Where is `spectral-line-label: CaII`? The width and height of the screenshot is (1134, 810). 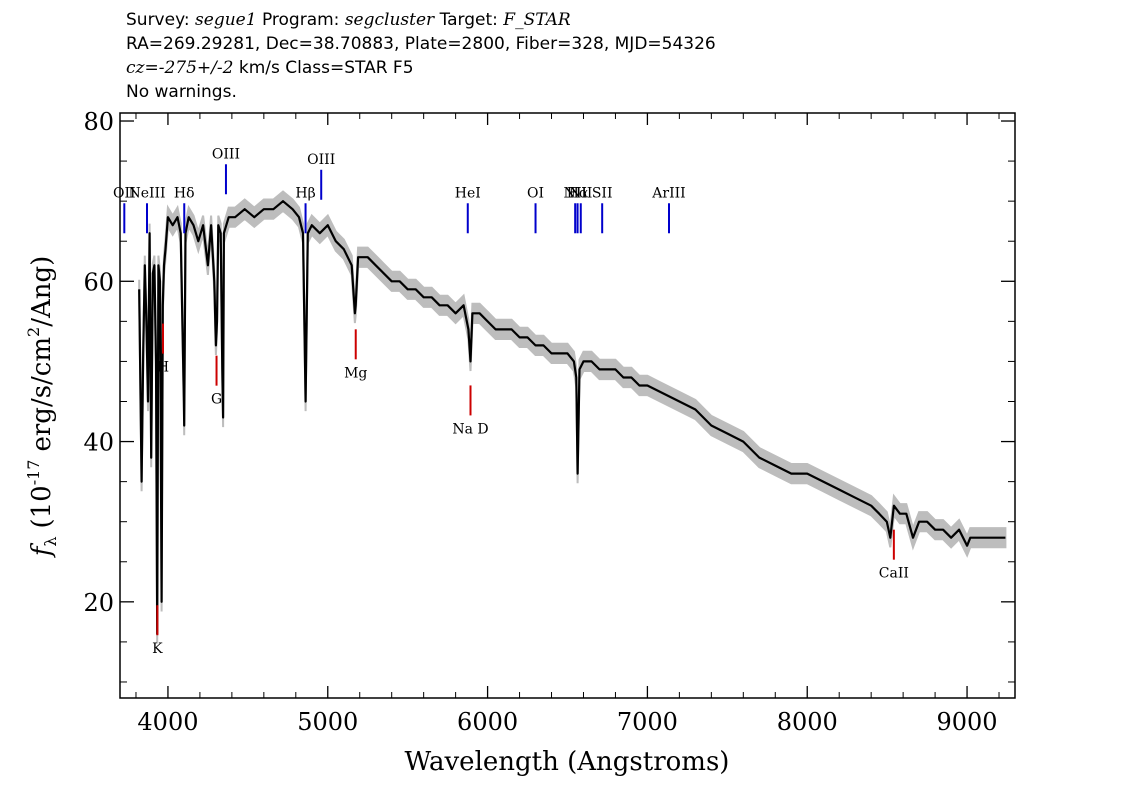
spectral-line-label: CaII is located at coordinates (894, 574).